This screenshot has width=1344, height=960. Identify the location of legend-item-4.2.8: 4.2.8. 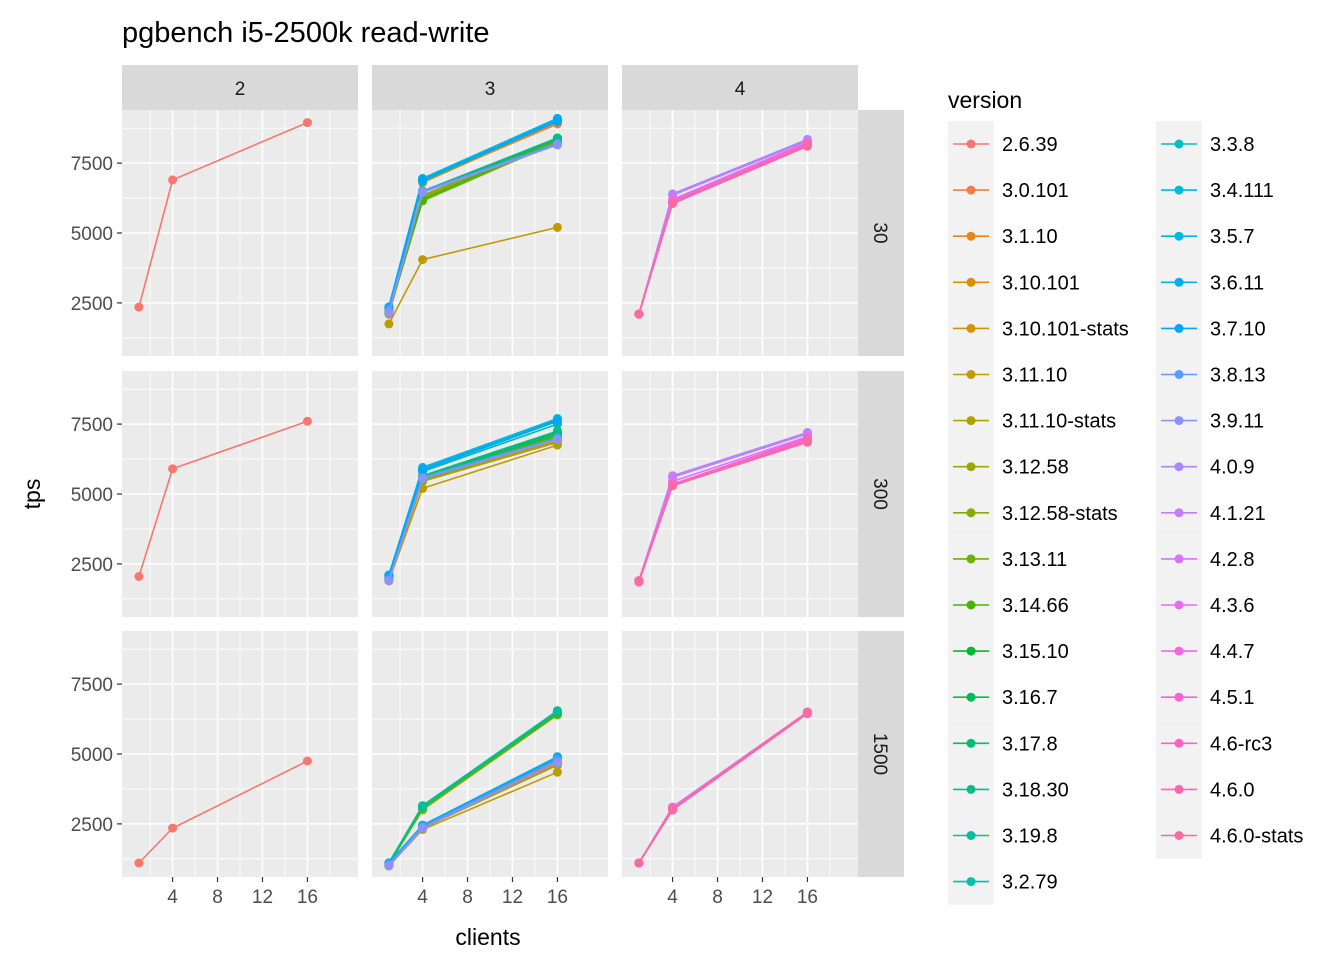
(1205, 558).